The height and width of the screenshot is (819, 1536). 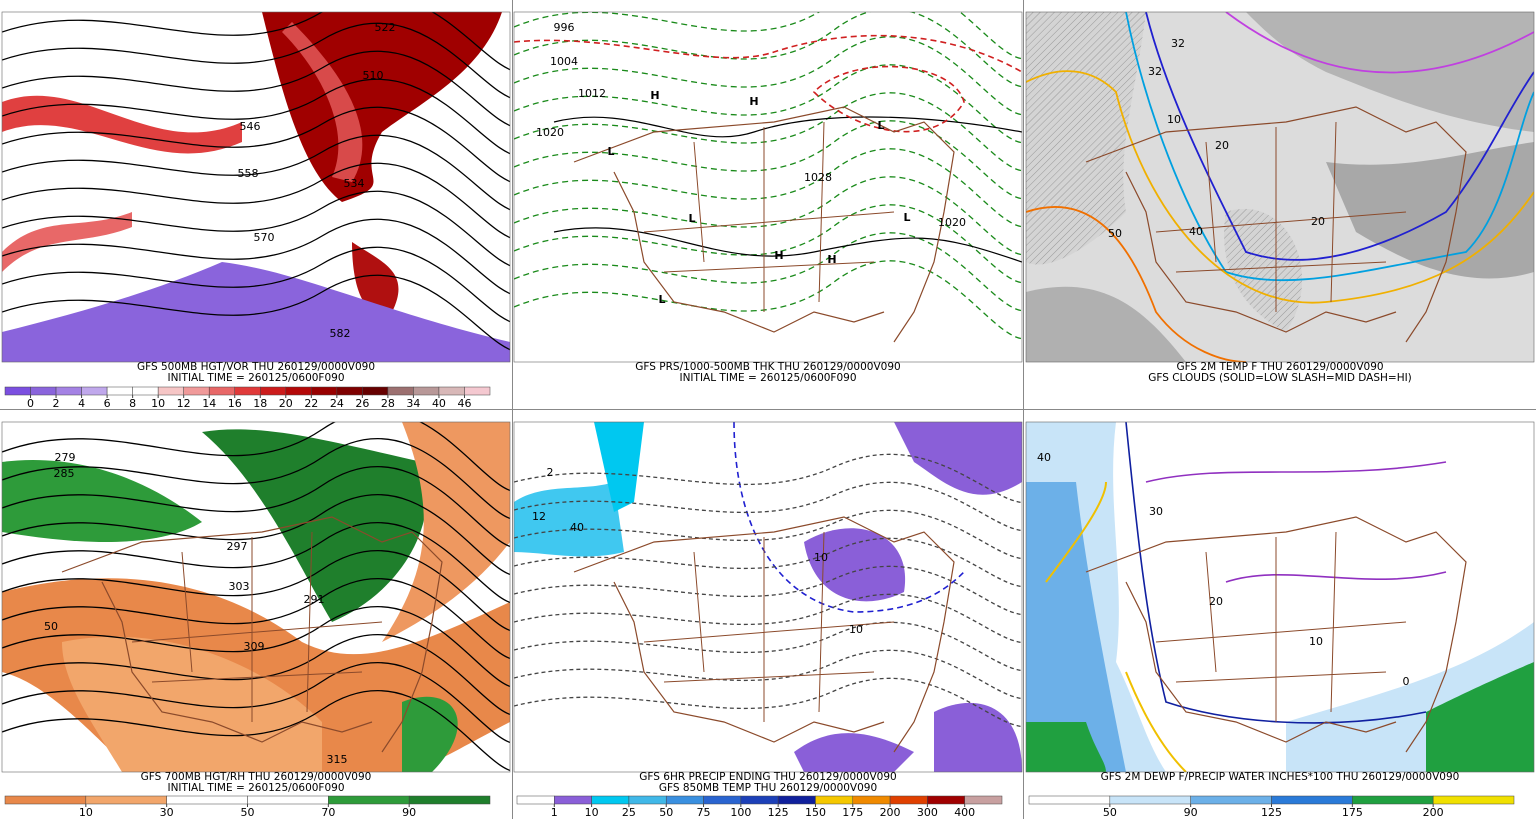 What do you see at coordinates (740, 812) in the screenshot?
I see `colorbar-label: 100` at bounding box center [740, 812].